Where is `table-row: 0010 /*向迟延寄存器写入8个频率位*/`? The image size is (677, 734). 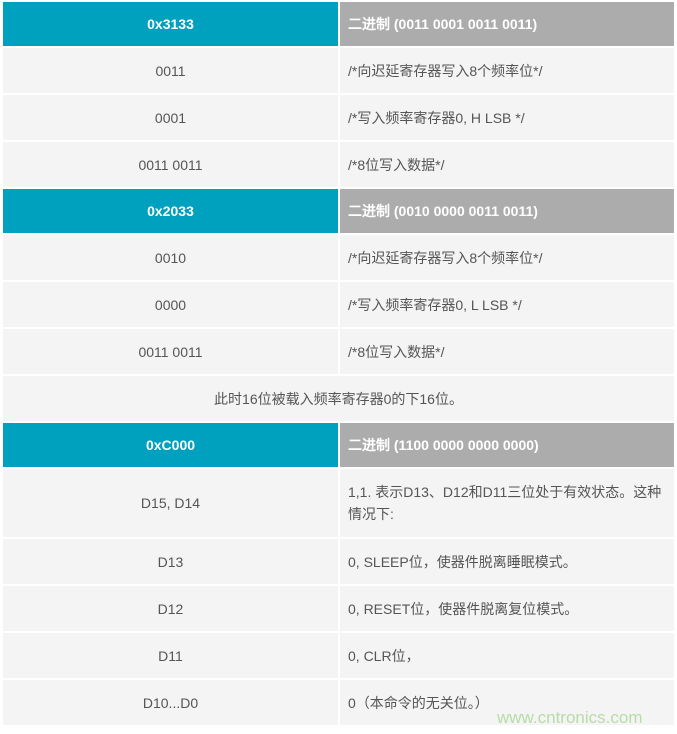
table-row: 0010 /*向迟延寄存器写入8个频率位*/ is located at coordinates (338, 257).